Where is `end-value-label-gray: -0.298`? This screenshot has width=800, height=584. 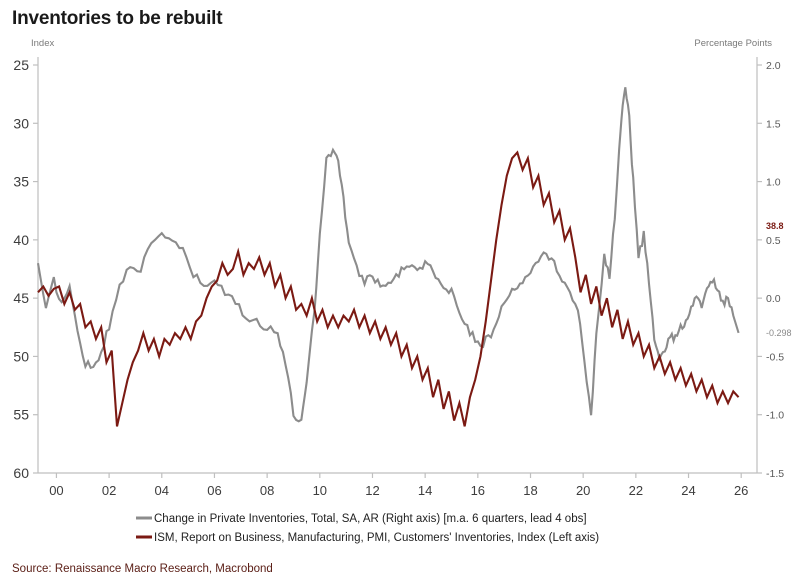 end-value-label-gray: -0.298 is located at coordinates (779, 333).